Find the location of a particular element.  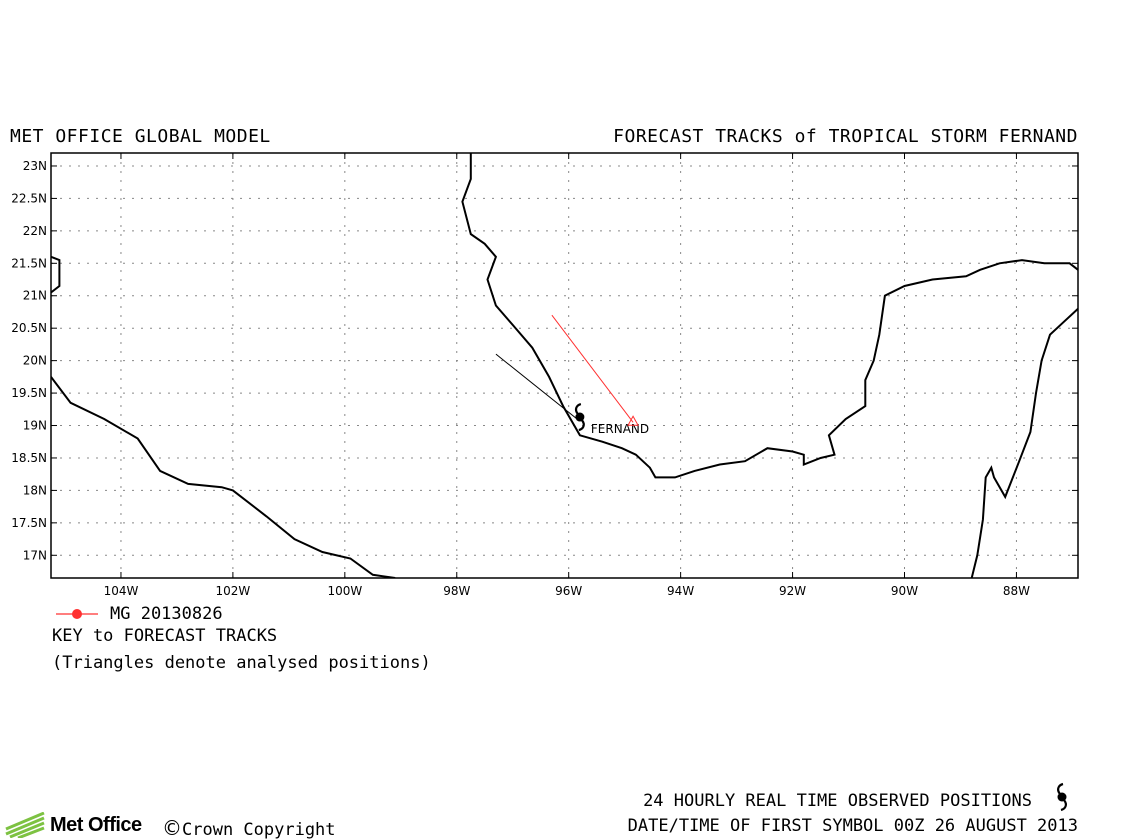

lon-tick-label: 104W is located at coordinates (121, 591).